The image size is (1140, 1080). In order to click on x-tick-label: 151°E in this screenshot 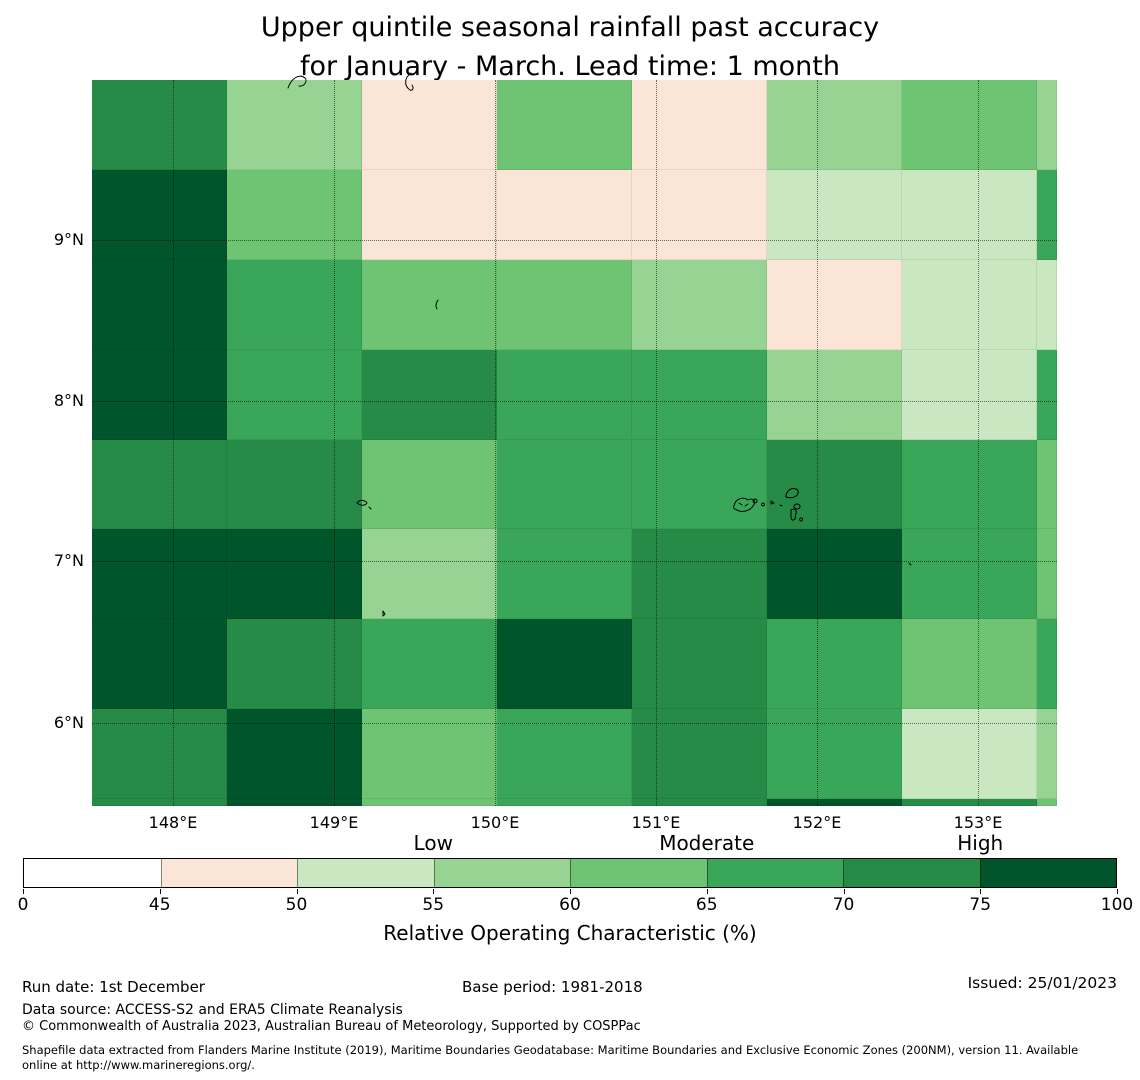, I will do `click(656, 822)`.